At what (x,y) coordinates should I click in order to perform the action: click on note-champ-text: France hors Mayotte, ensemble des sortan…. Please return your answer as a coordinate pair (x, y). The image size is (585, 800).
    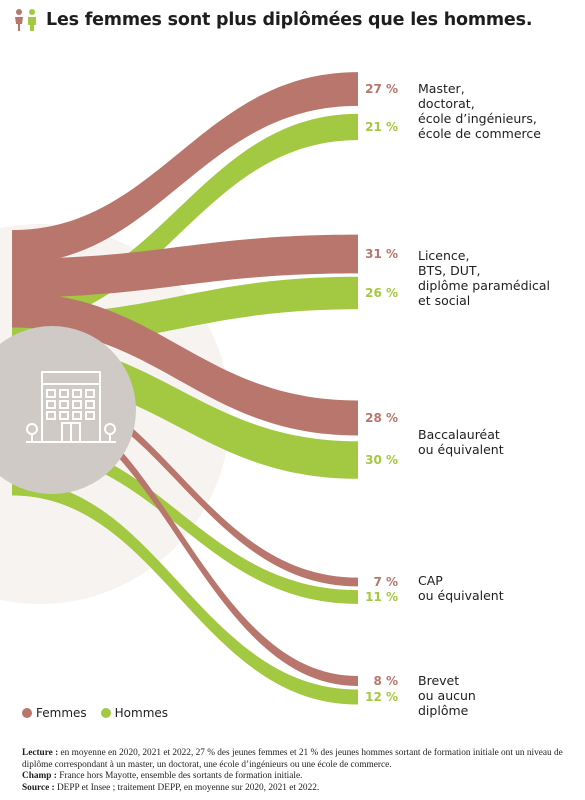
    Looking at the image, I should click on (179, 776).